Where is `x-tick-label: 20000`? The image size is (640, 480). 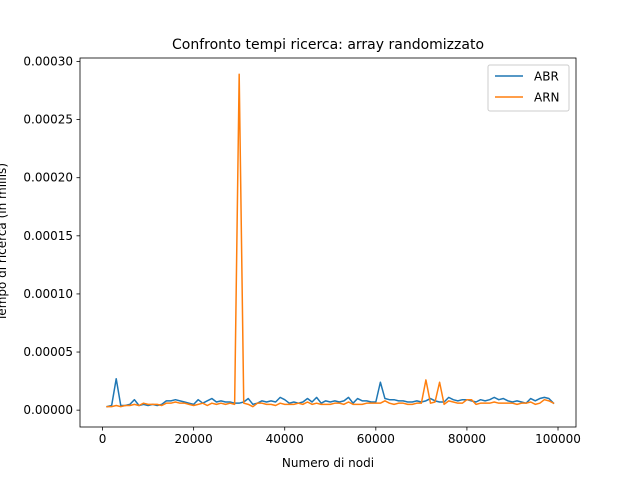 x-tick-label: 20000 is located at coordinates (194, 439).